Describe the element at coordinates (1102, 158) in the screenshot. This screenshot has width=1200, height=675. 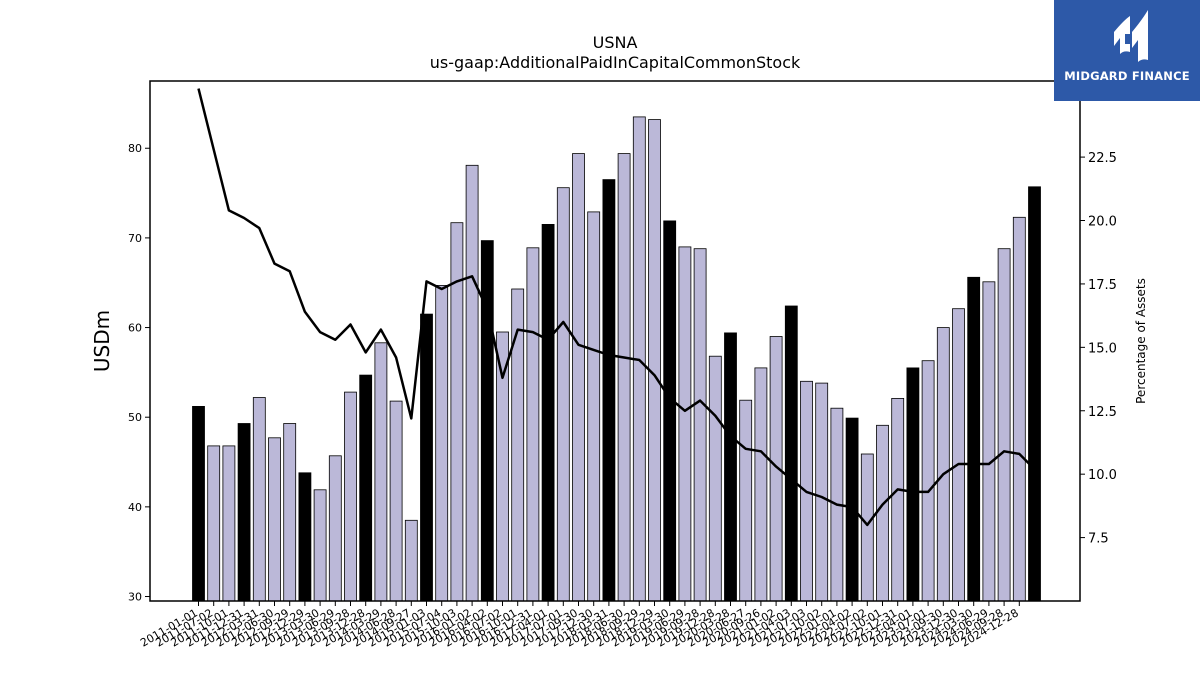
I see `y2-tick-label: 22.5` at that location.